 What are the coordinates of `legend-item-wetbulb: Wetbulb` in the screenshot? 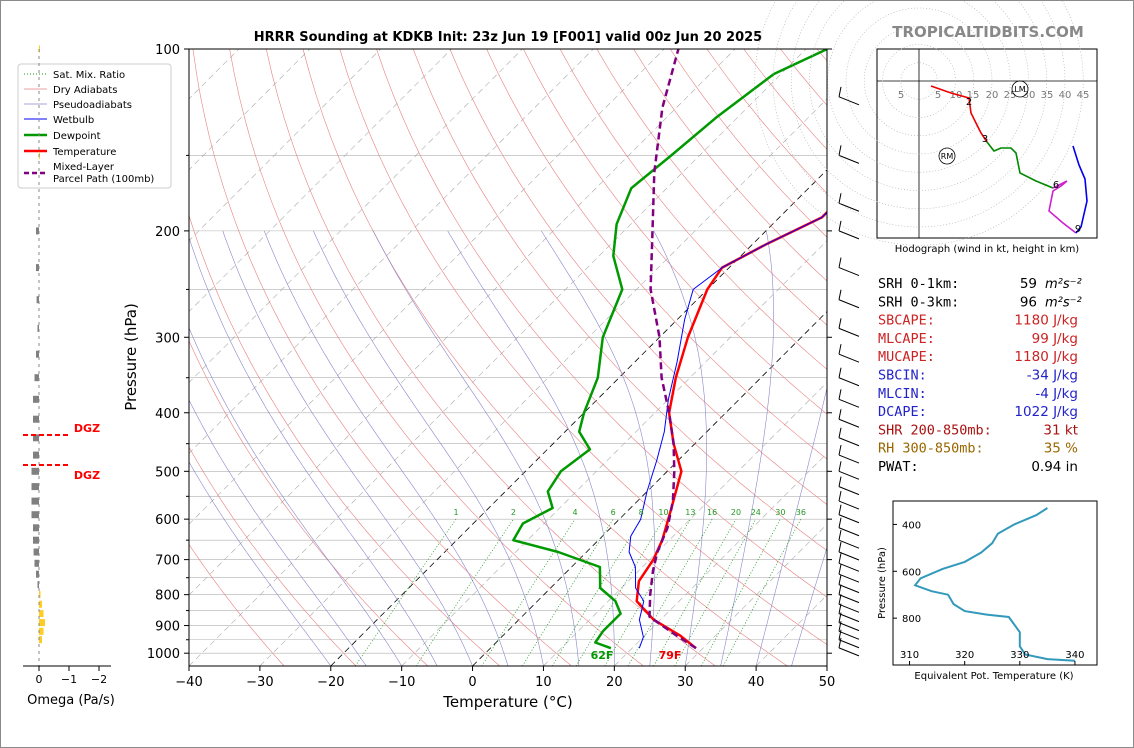 It's located at (73, 120).